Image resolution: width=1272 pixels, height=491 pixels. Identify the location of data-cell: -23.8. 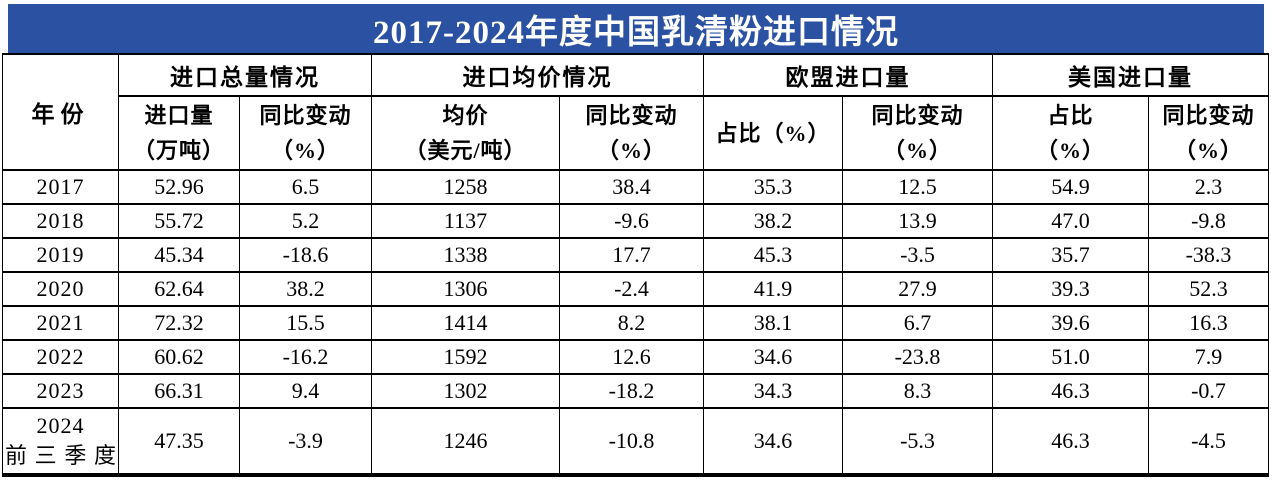
(917, 357).